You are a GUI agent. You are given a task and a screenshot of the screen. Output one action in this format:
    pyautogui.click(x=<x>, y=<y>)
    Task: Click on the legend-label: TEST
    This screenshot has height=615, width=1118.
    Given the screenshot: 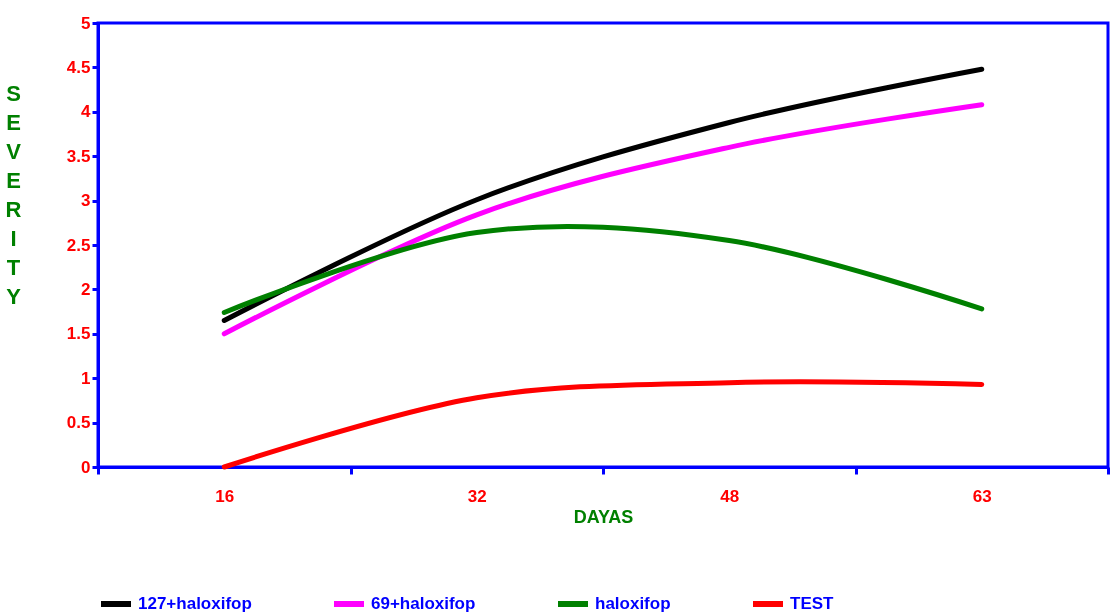 What is the action you would take?
    pyautogui.click(x=812, y=603)
    